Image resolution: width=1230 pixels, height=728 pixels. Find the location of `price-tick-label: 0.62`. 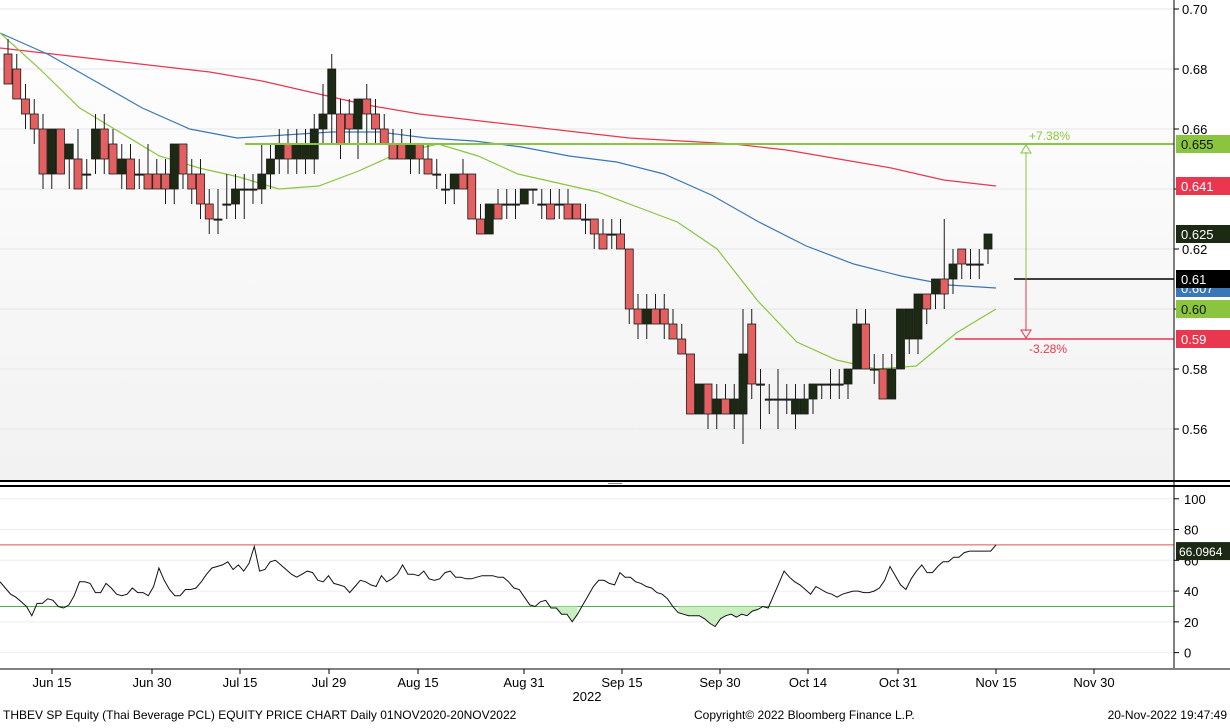

price-tick-label: 0.62 is located at coordinates (1194, 249).